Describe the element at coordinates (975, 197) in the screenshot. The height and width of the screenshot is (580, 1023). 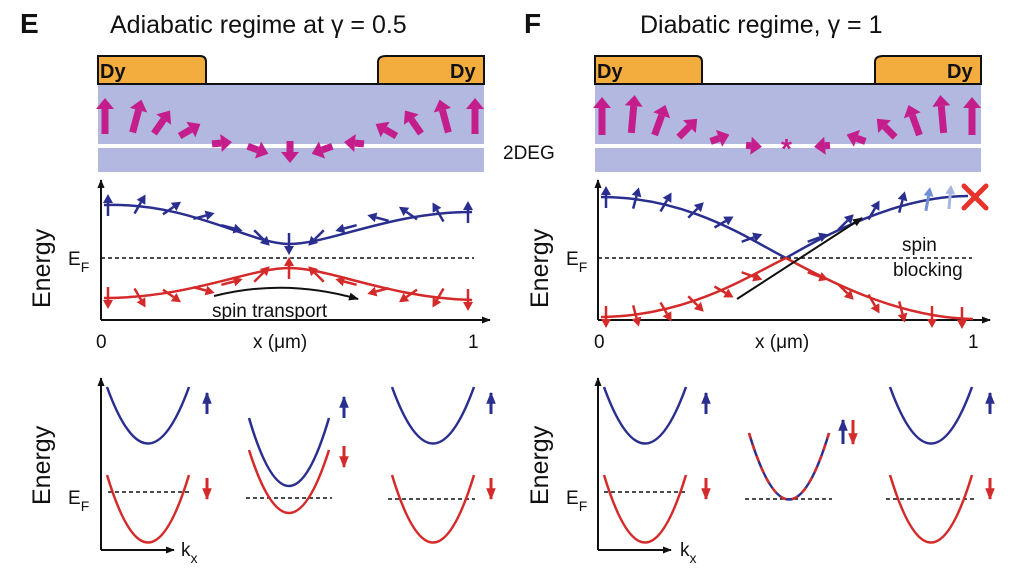
I see `panel-f-block-cross-icon` at that location.